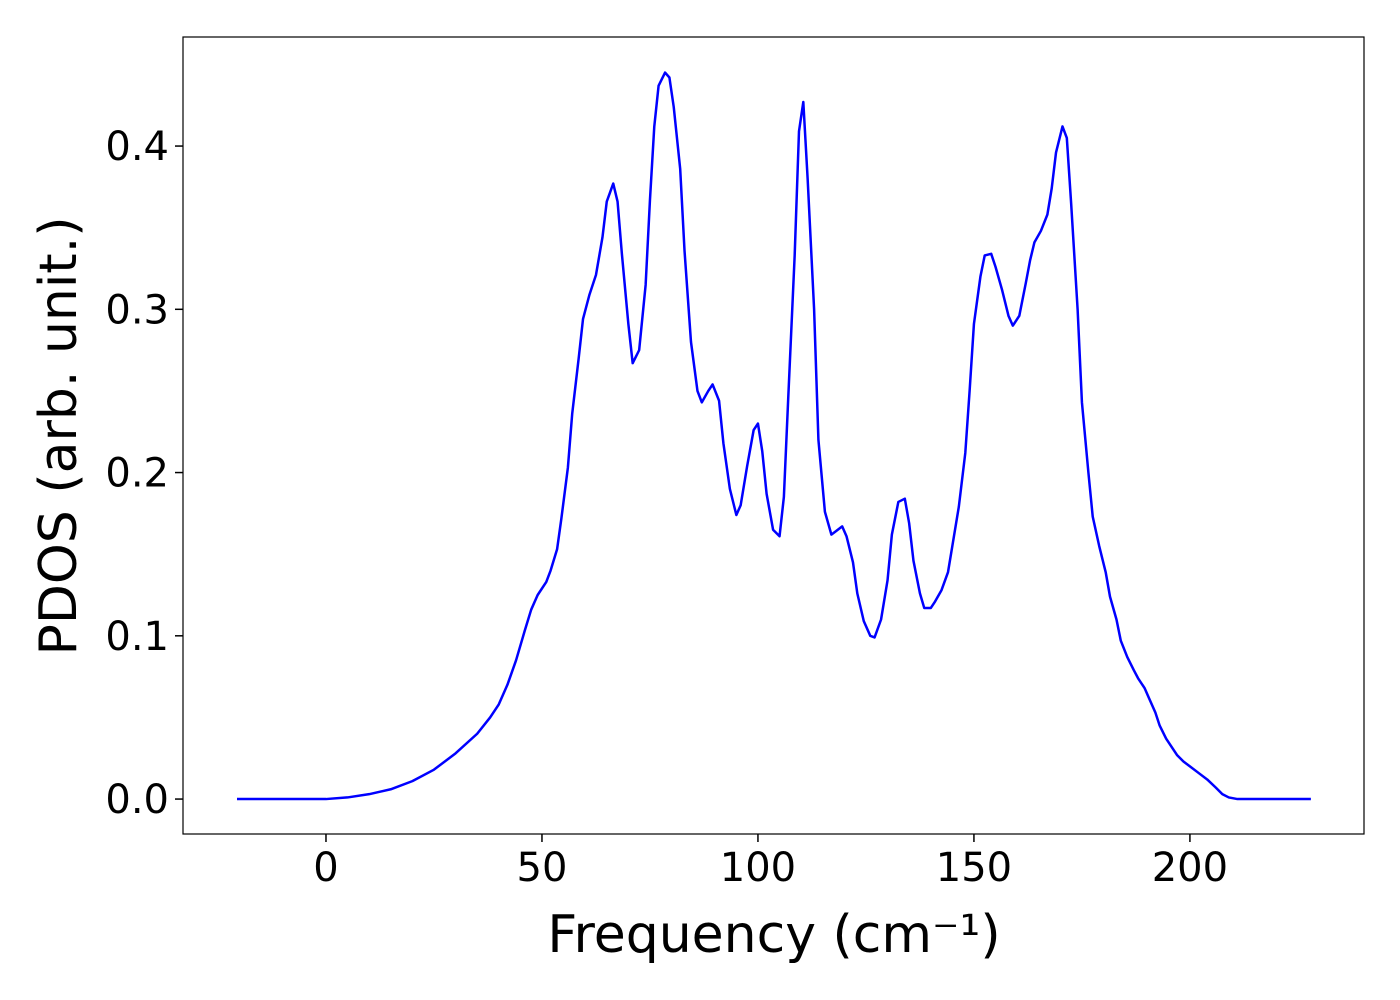  Describe the element at coordinates (137, 800) in the screenshot. I see `y-tick-label: 0.0` at that location.